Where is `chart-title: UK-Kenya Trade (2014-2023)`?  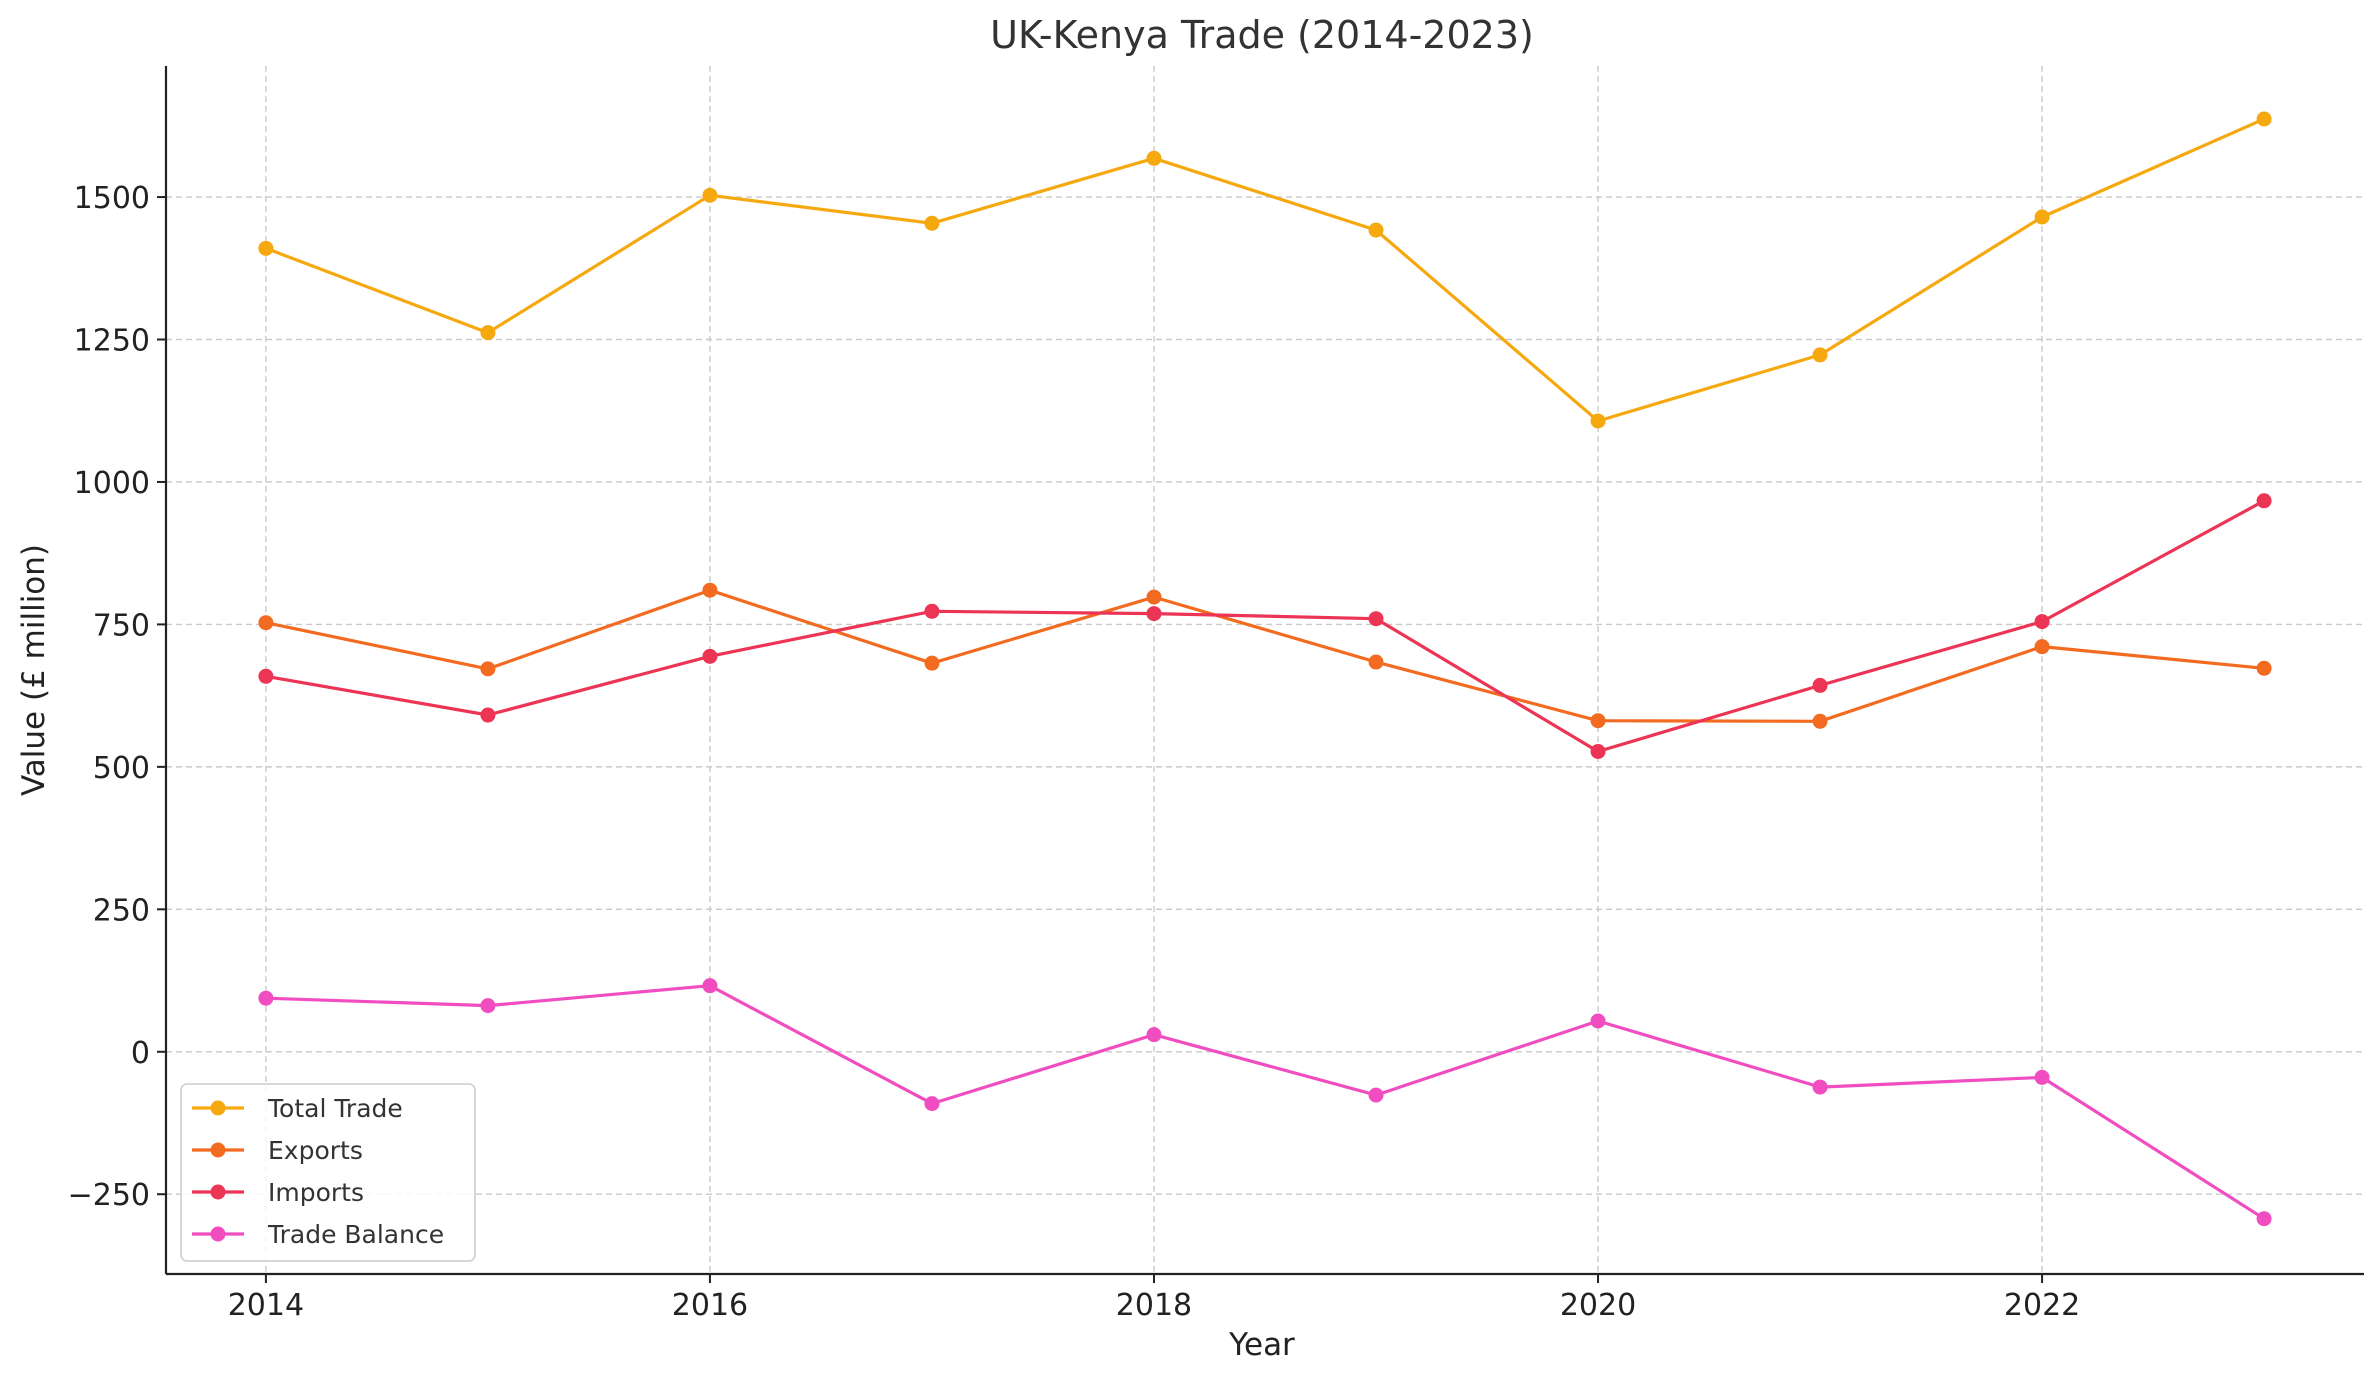
chart-title: UK-Kenya Trade (2014-2023) is located at coordinates (1262, 35).